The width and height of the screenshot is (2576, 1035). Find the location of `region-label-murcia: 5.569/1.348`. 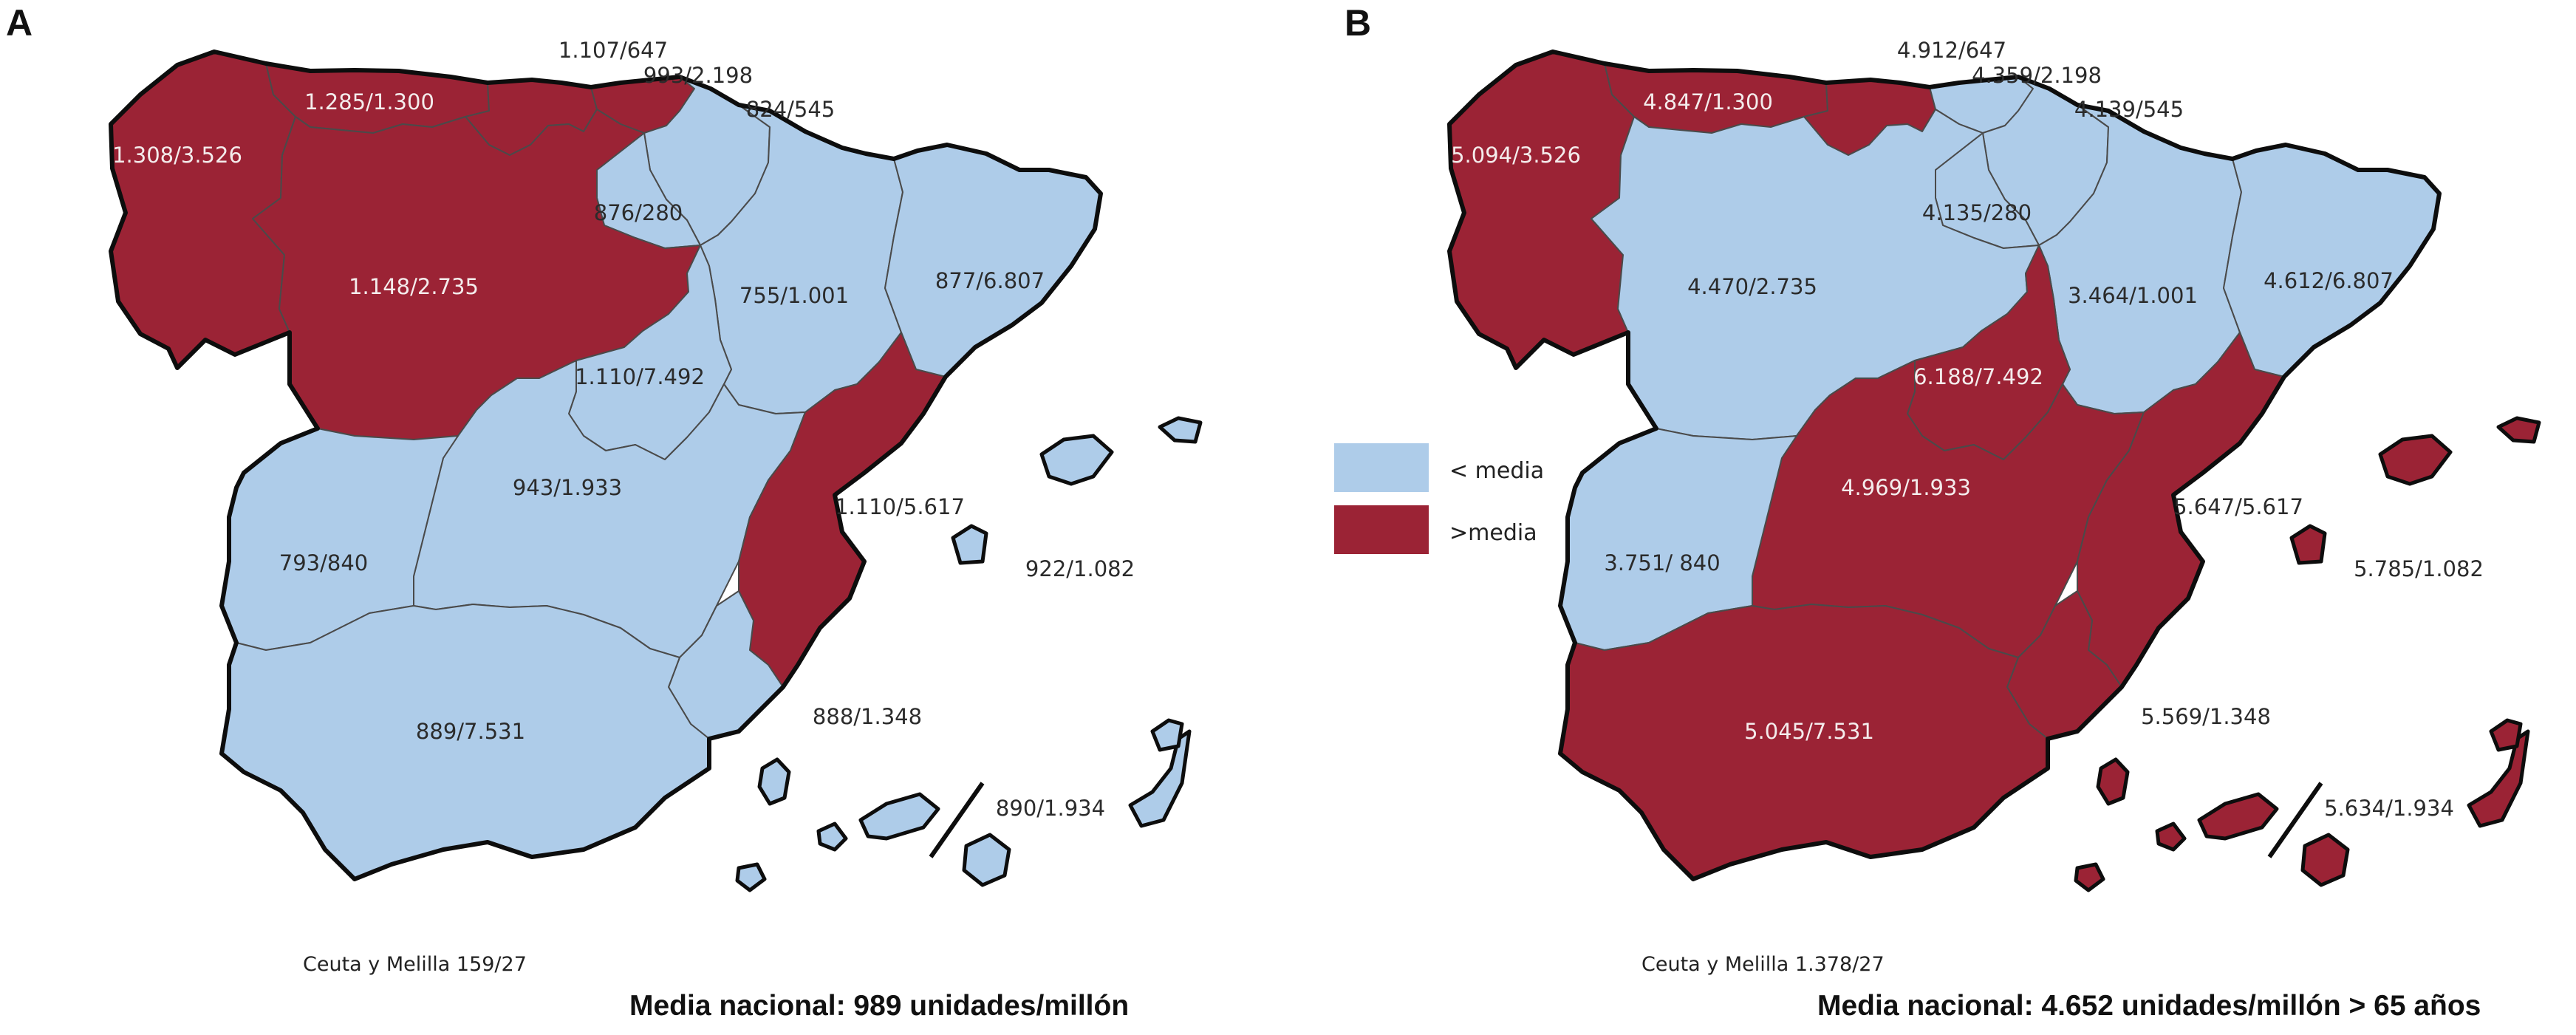

region-label-murcia: 5.569/1.348 is located at coordinates (2206, 717).